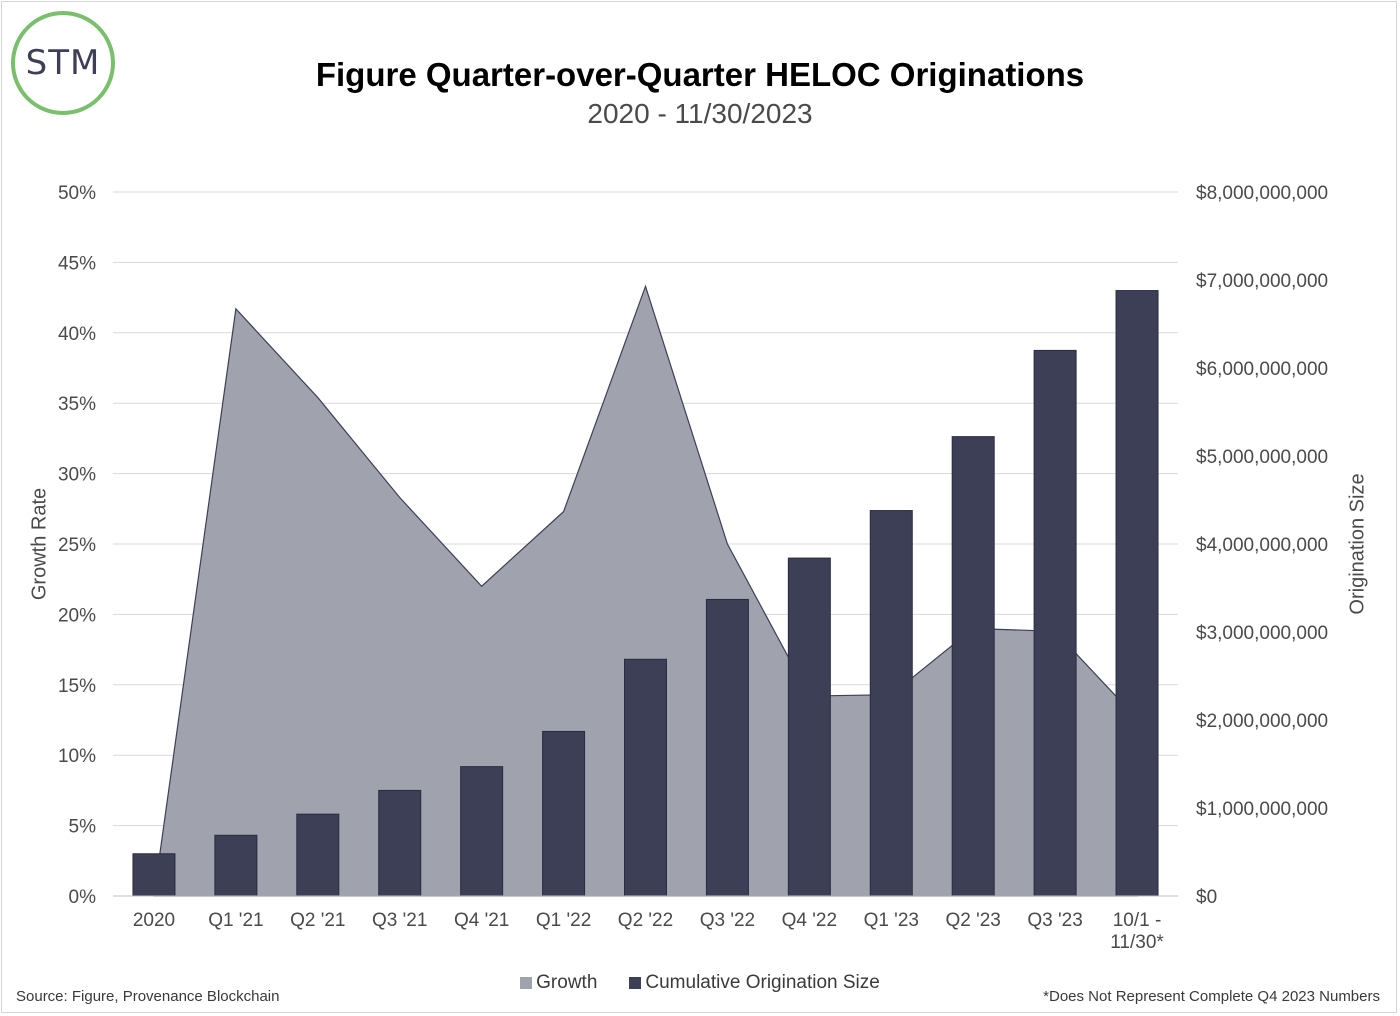  Describe the element at coordinates (154, 920) in the screenshot. I see `x-tick-label: 2020` at that location.